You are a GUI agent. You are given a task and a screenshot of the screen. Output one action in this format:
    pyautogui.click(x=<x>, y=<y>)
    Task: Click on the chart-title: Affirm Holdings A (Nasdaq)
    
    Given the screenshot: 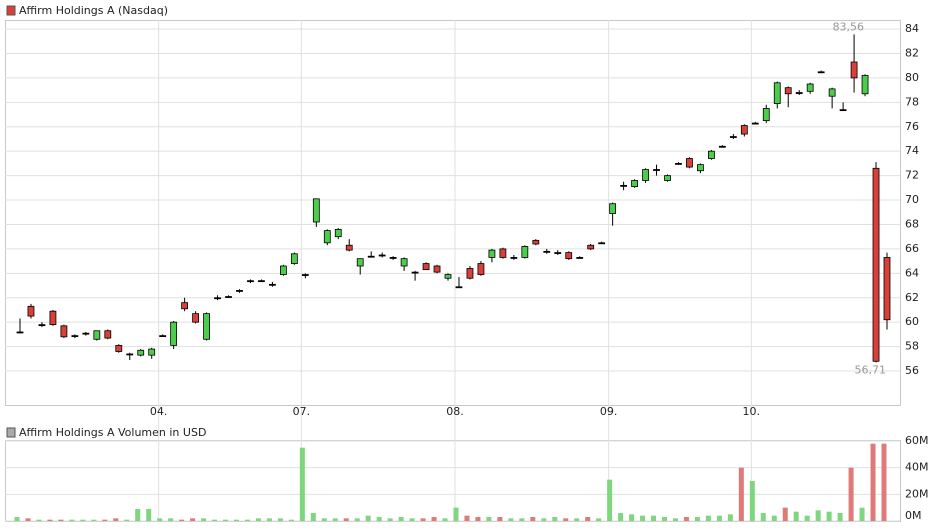 What is the action you would take?
    pyautogui.click(x=93, y=10)
    